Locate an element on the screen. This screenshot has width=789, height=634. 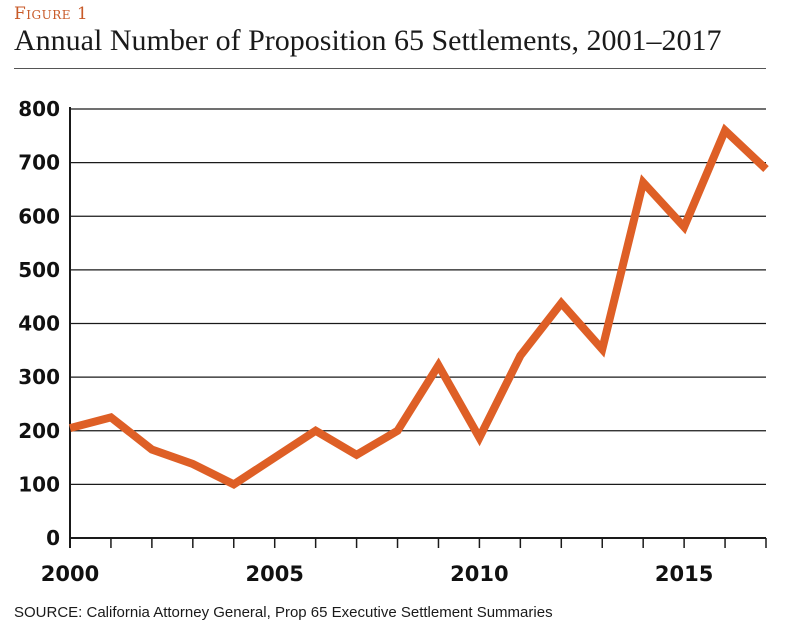
y-tick-label: 400 is located at coordinates (39, 324).